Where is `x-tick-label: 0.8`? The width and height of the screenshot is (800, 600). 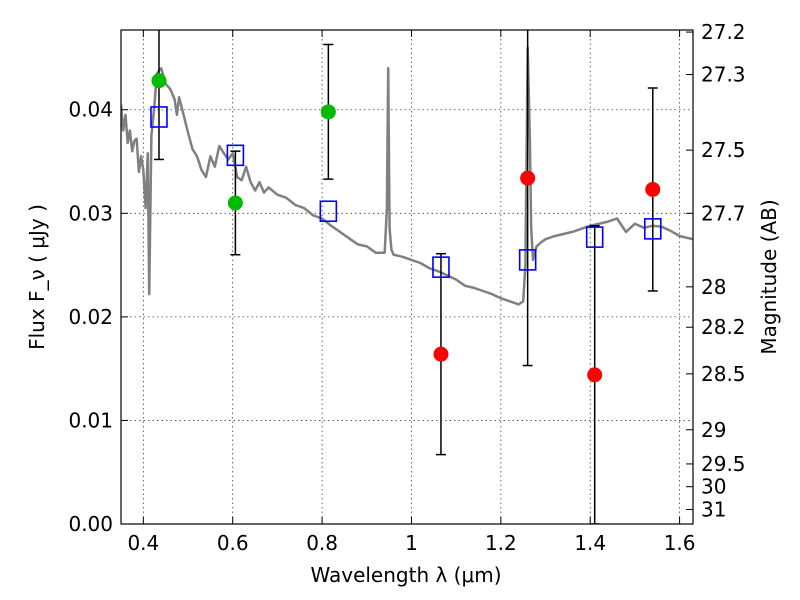 x-tick-label: 0.8 is located at coordinates (322, 543).